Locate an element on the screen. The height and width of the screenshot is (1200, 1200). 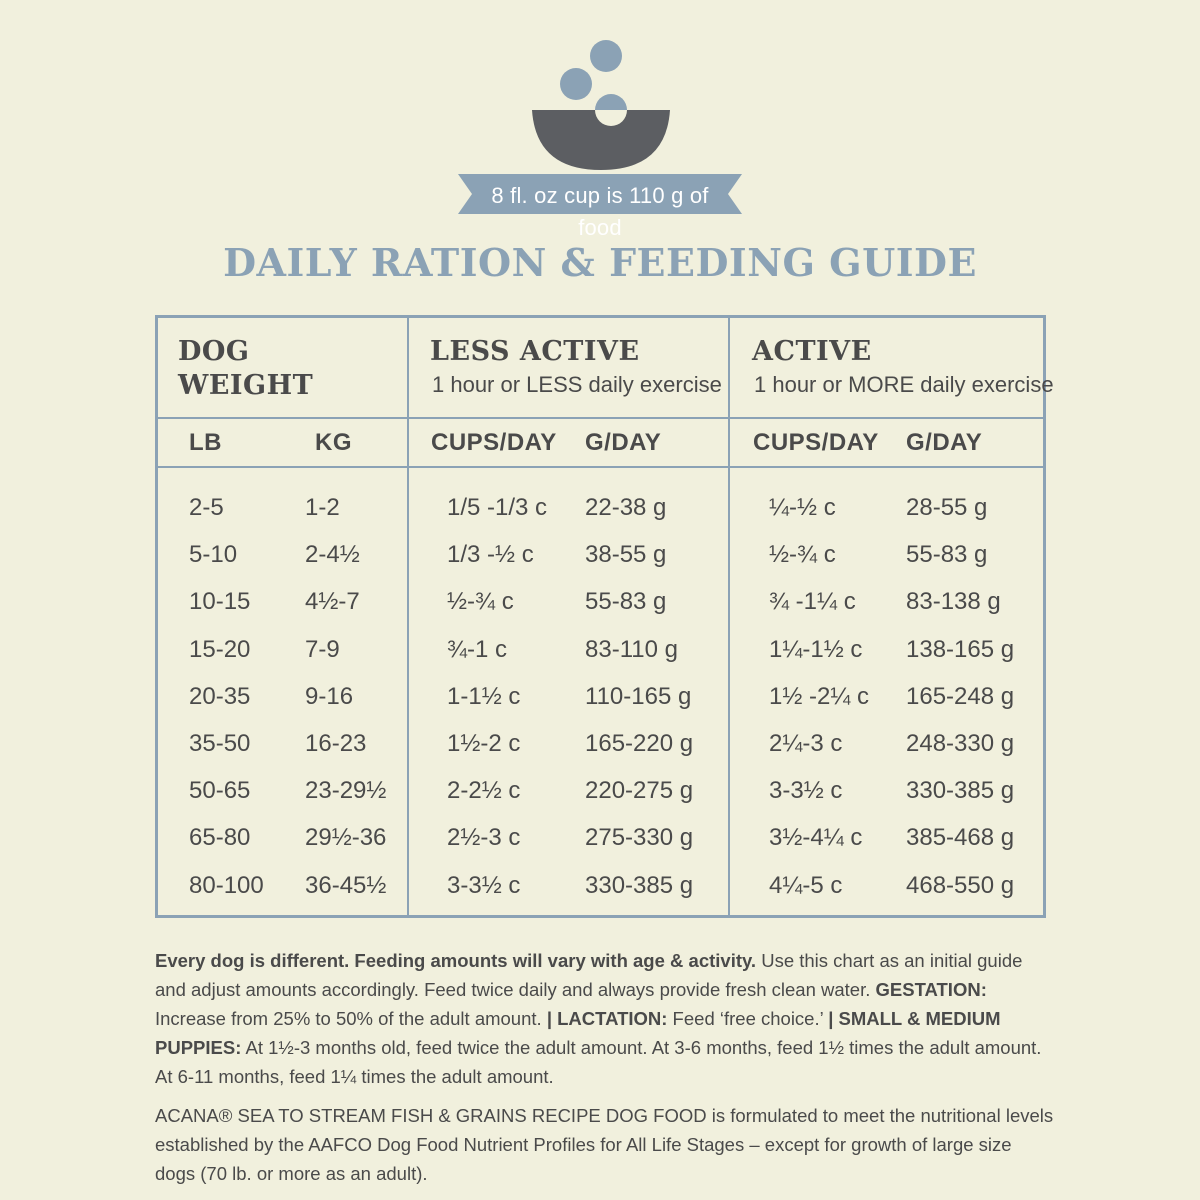
table-cell: 248-330 g is located at coordinates (960, 743).